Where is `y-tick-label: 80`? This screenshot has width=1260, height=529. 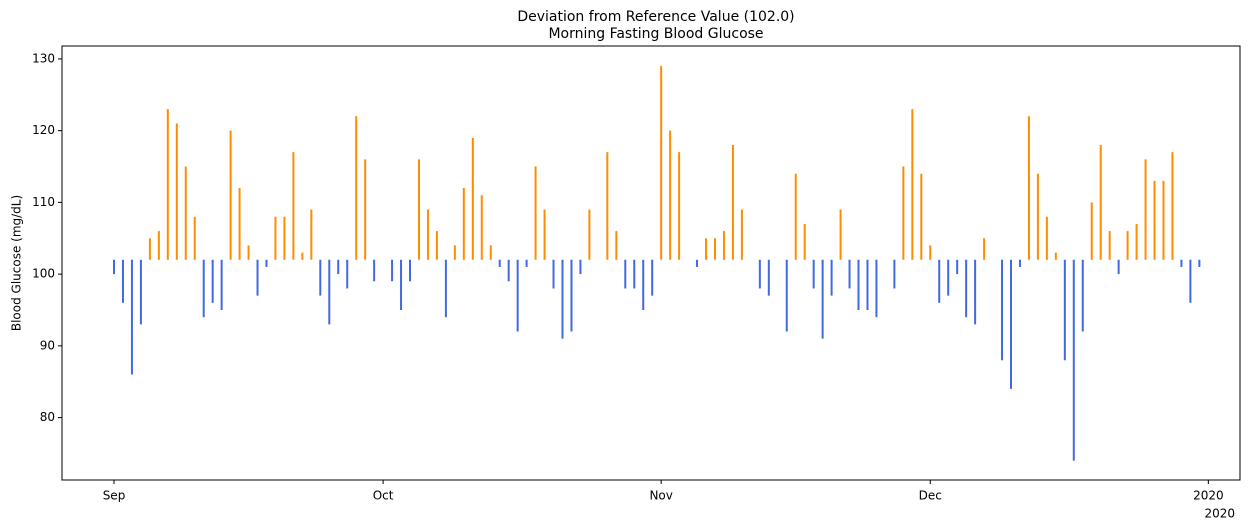 y-tick-label: 80 is located at coordinates (47, 417).